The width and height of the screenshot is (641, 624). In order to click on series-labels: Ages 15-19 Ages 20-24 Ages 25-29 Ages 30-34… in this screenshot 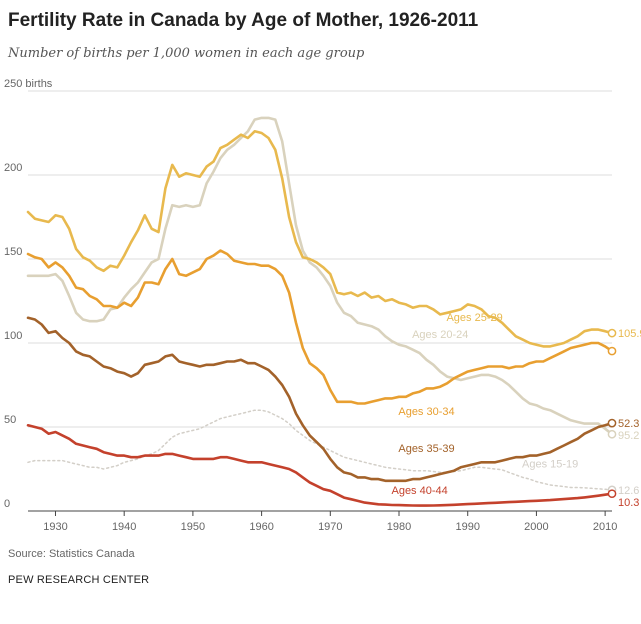, I will do `click(516, 410)`.